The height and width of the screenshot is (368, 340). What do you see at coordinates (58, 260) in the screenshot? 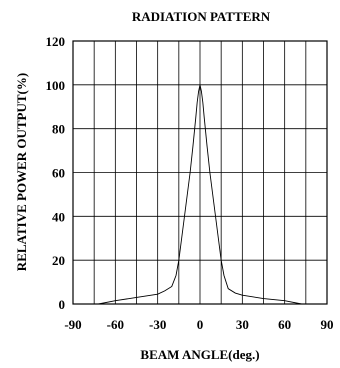
I see `y-tick-label: 20` at bounding box center [58, 260].